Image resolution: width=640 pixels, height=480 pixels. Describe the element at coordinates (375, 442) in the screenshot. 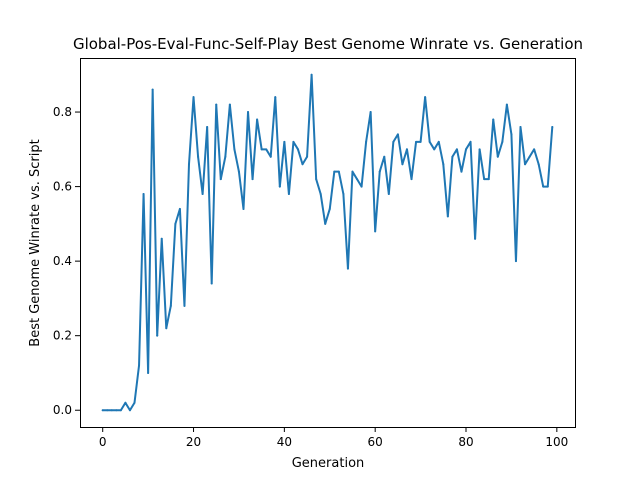

I see `x-tick-label: 60` at that location.